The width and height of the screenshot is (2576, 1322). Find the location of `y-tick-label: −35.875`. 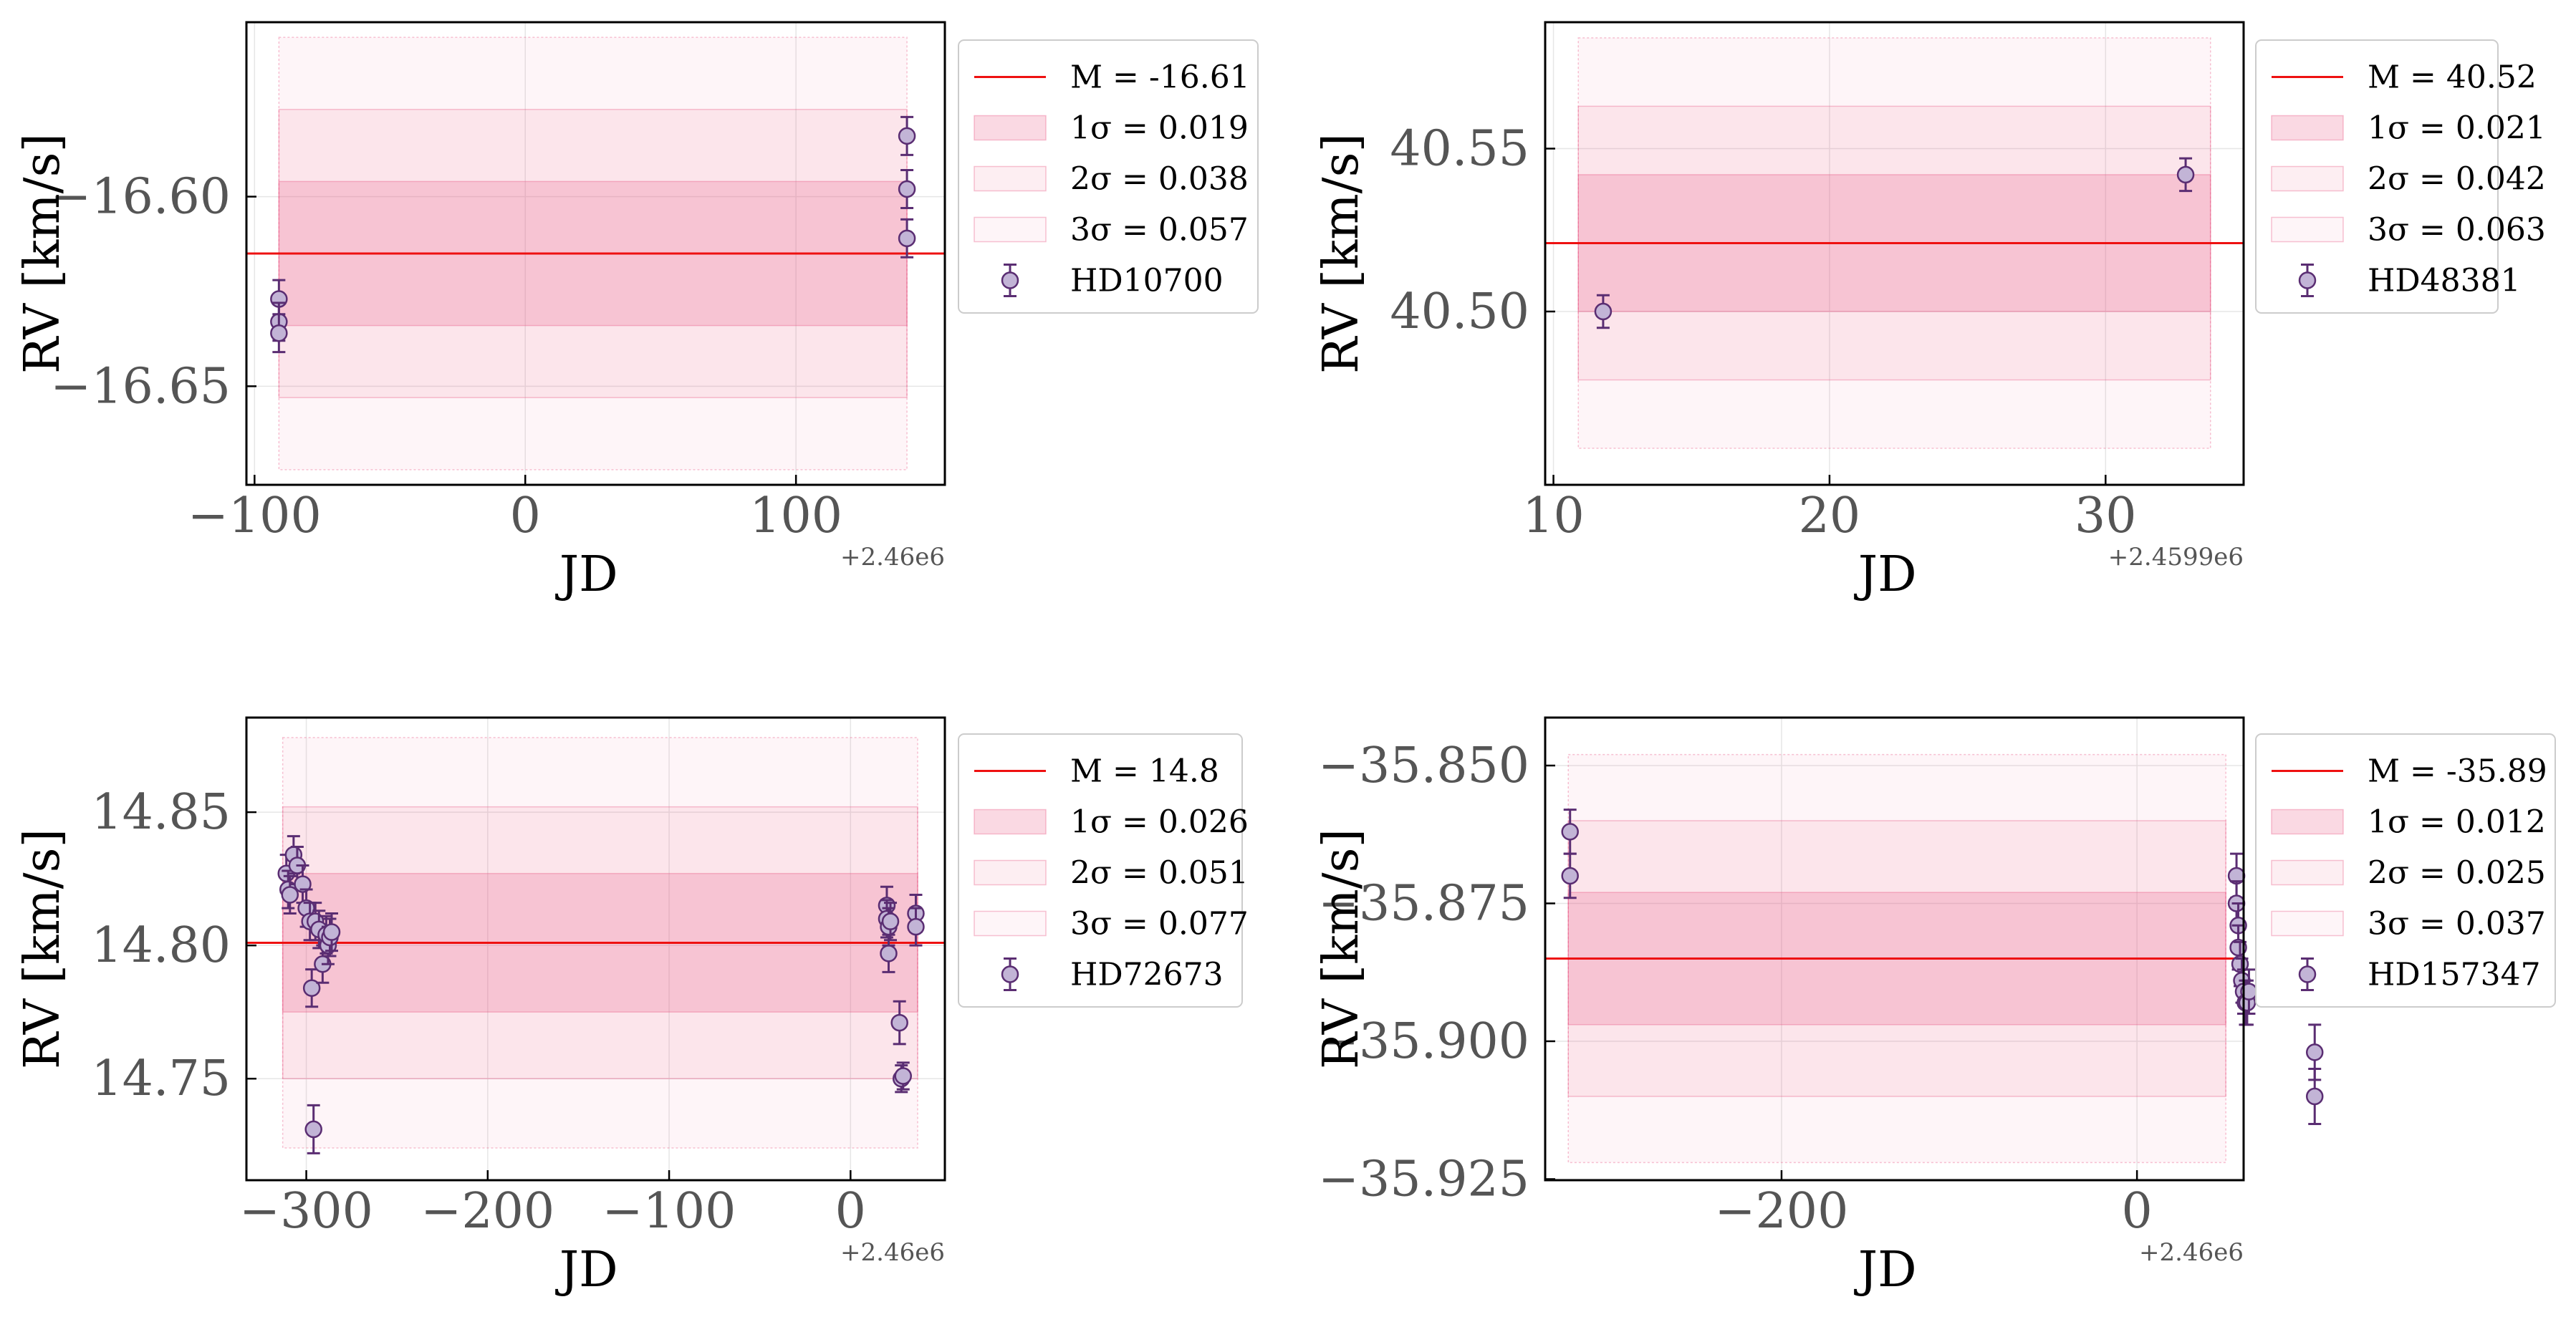

y-tick-label: −35.875 is located at coordinates (1423, 904).